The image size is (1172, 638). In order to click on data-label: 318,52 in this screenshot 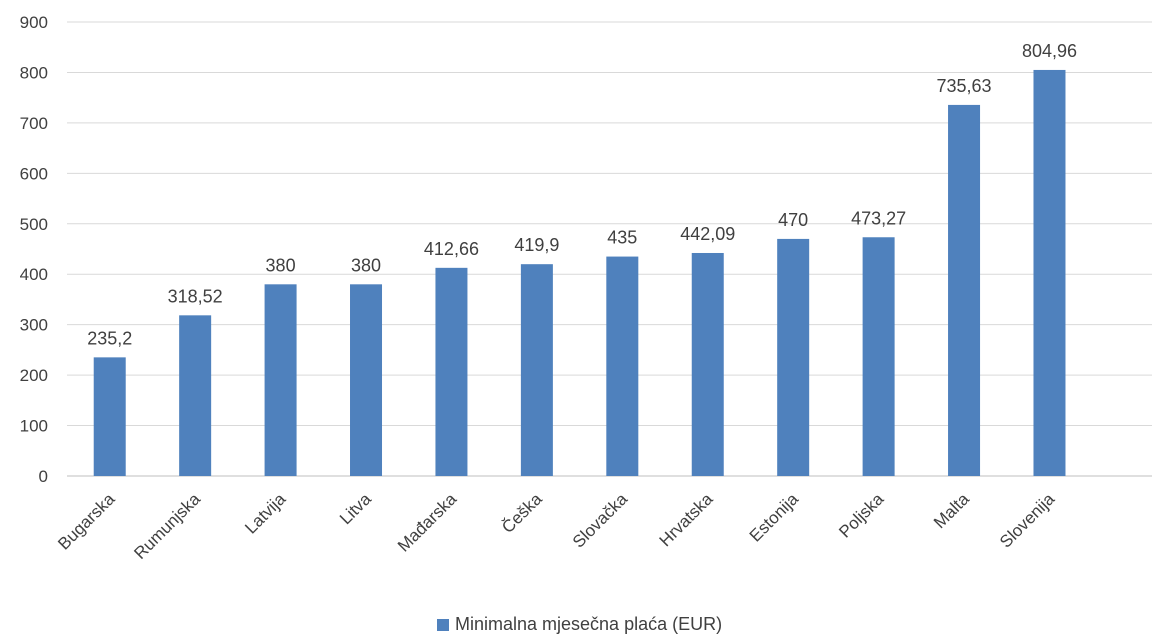, I will do `click(195, 296)`.